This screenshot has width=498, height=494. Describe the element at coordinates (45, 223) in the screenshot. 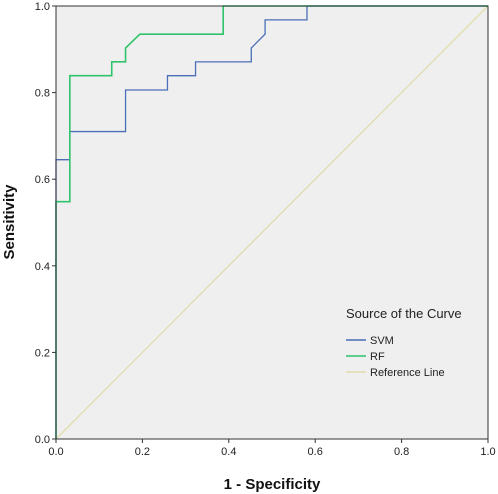

I see `y-axis-ticks: 0.0 0.2 0.4 0.6 0.8 1.0` at that location.